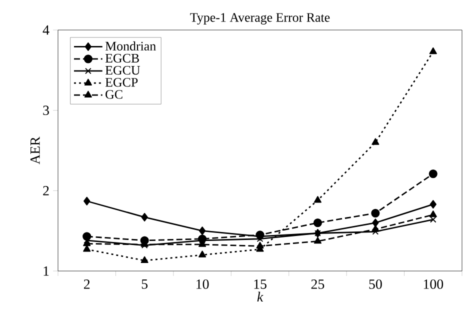  Describe the element at coordinates (46, 271) in the screenshot. I see `y-tick-label: 1` at that location.